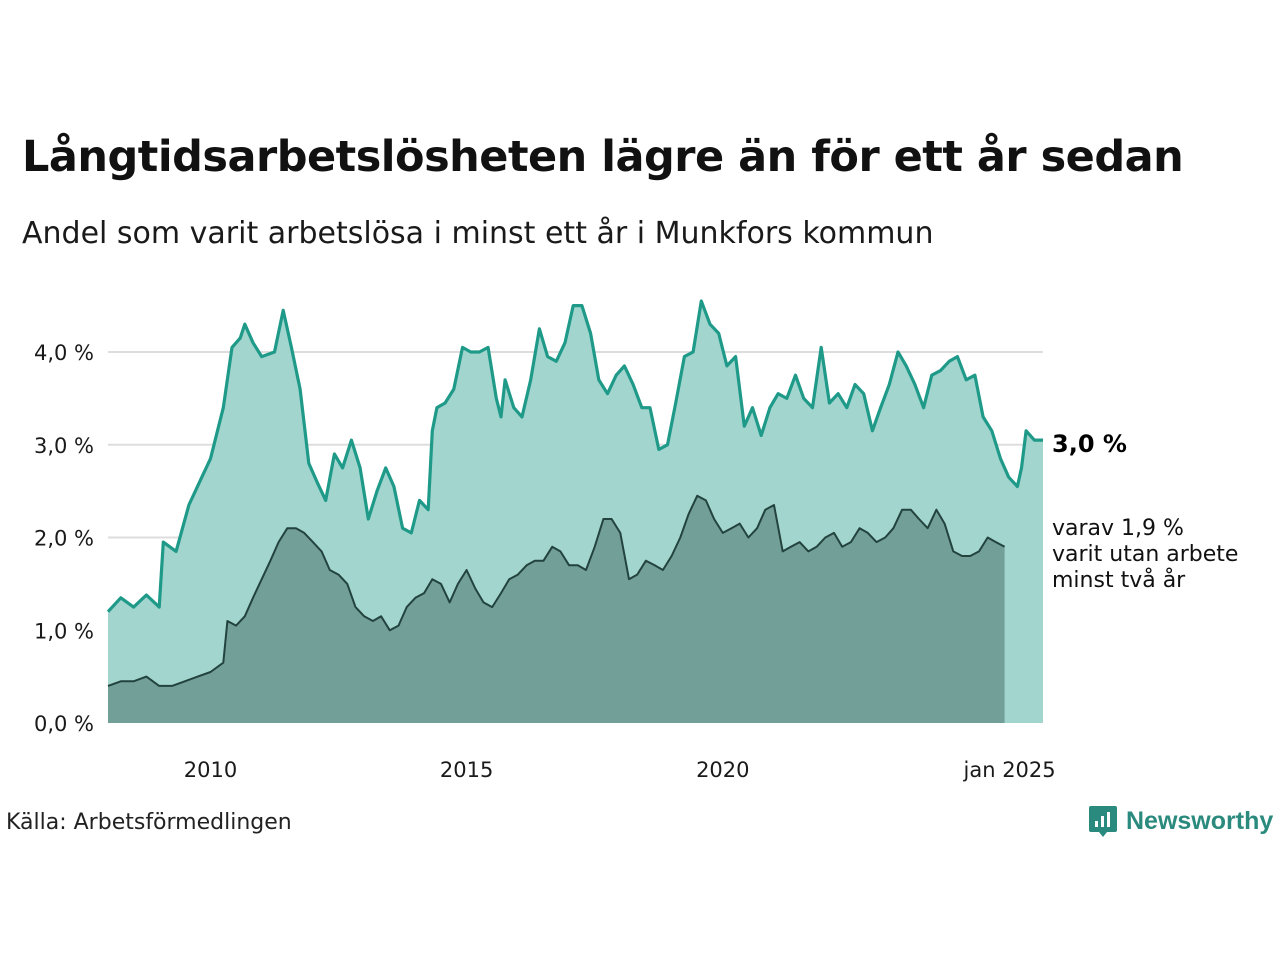 This screenshot has height=960, width=1280. Describe the element at coordinates (1145, 554) in the screenshot. I see `secondary-end-label-line: varit utan arbete` at that location.